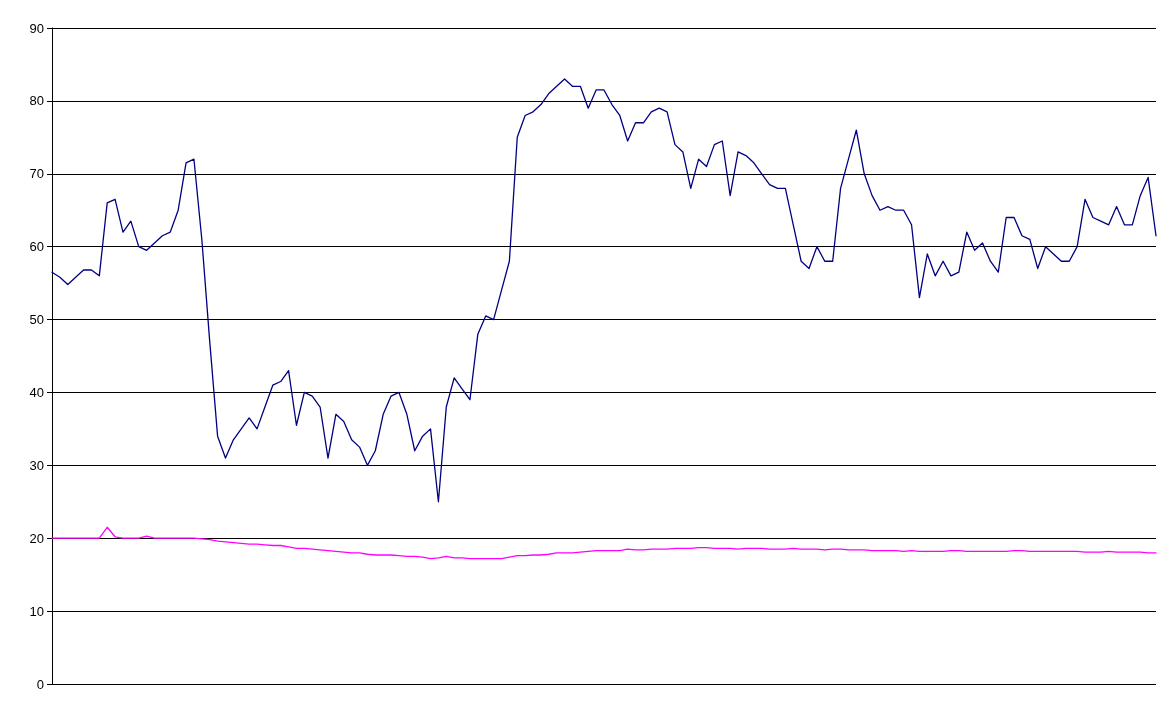  I want to click on y-tick-label: 20, so click(36, 538).